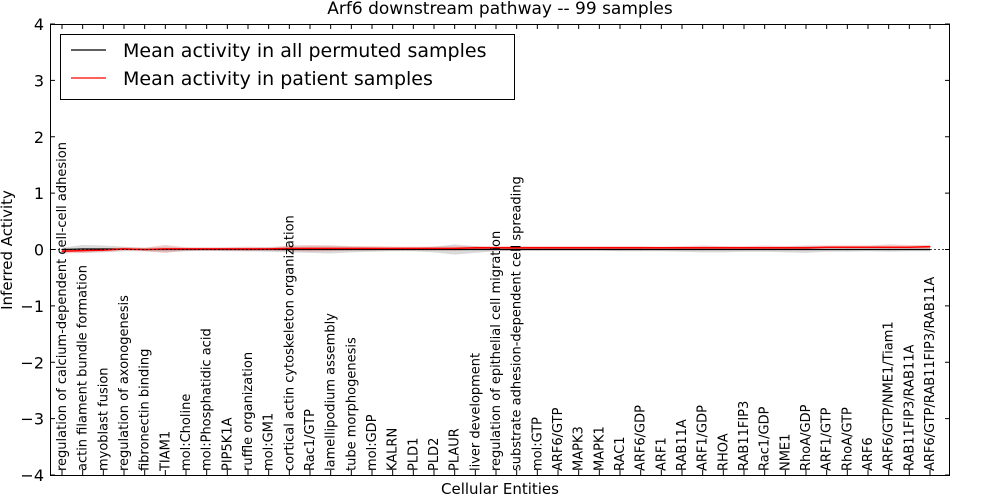 Image resolution: width=1000 pixels, height=500 pixels. Describe the element at coordinates (475, 412) in the screenshot. I see `x-tick-label-20: liver development` at that location.